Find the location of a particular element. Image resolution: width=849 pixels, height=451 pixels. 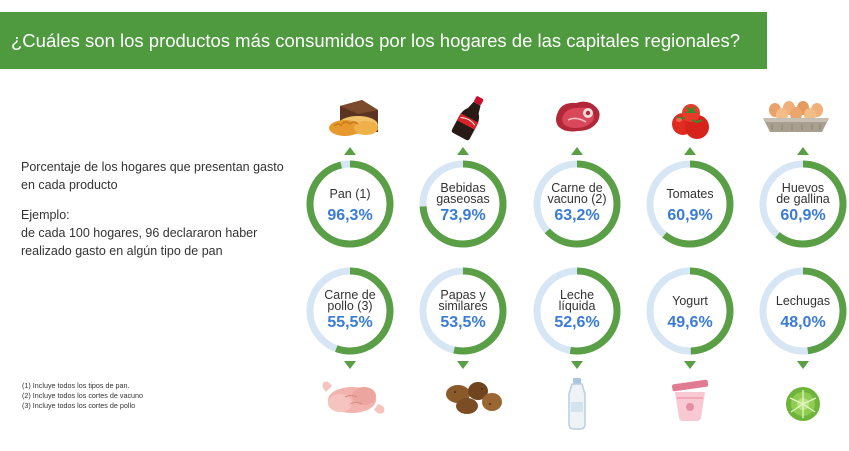

donut-item: Tomates 60,9% is located at coordinates (690, 197).